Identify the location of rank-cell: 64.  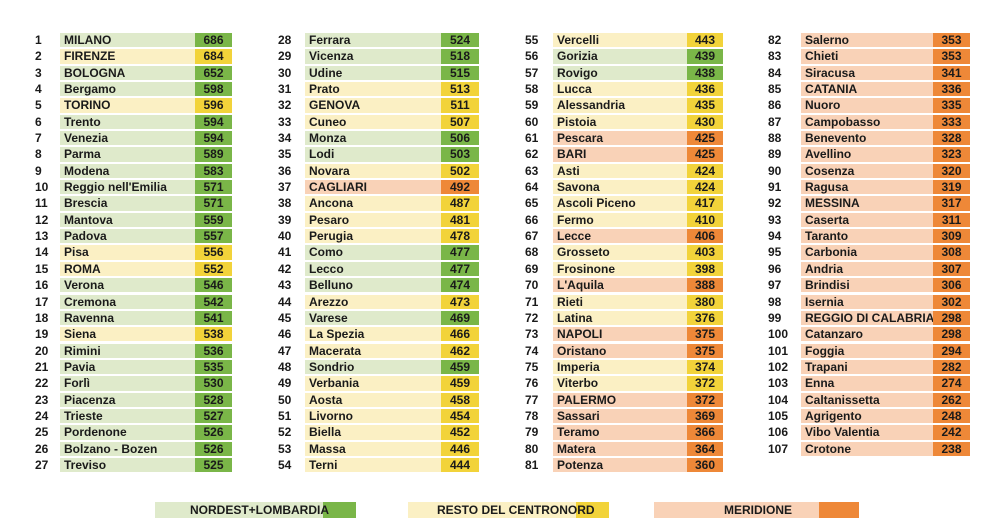
(532, 187).